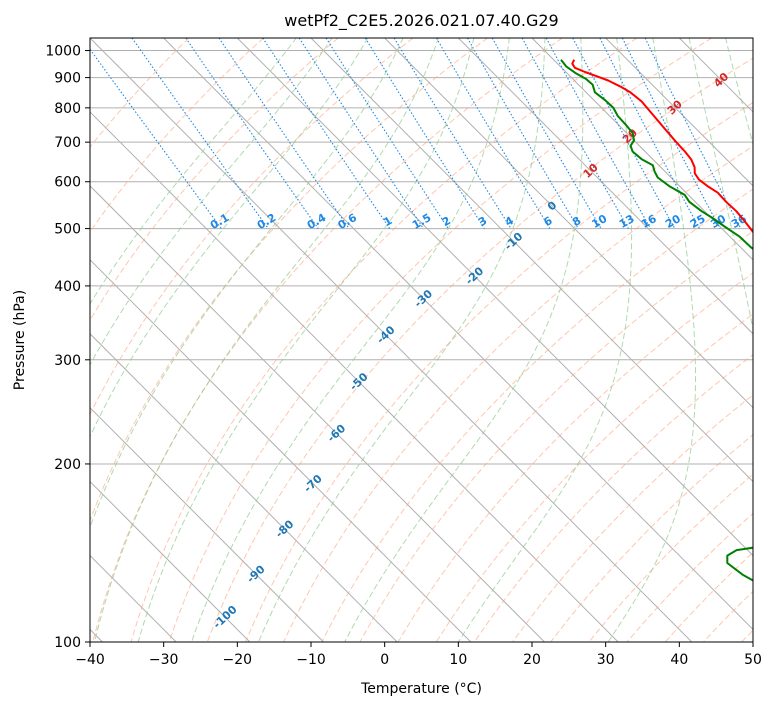  What do you see at coordinates (67, 79) in the screenshot?
I see `y-tick-label: 900` at bounding box center [67, 79].